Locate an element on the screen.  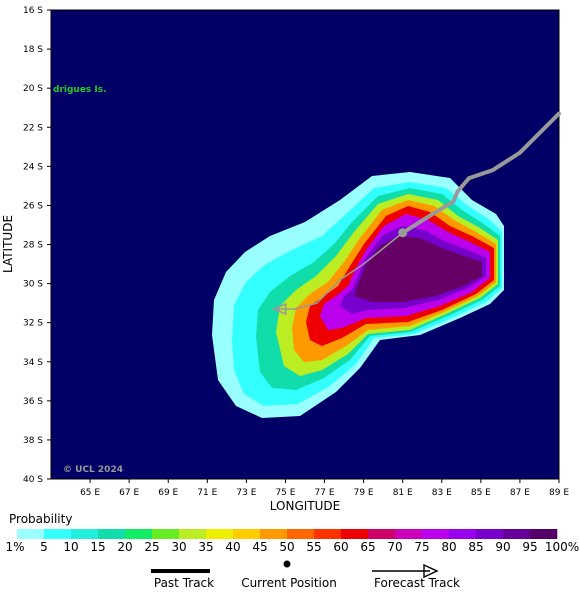
y-tick-label: 18 S is located at coordinates (33, 50).